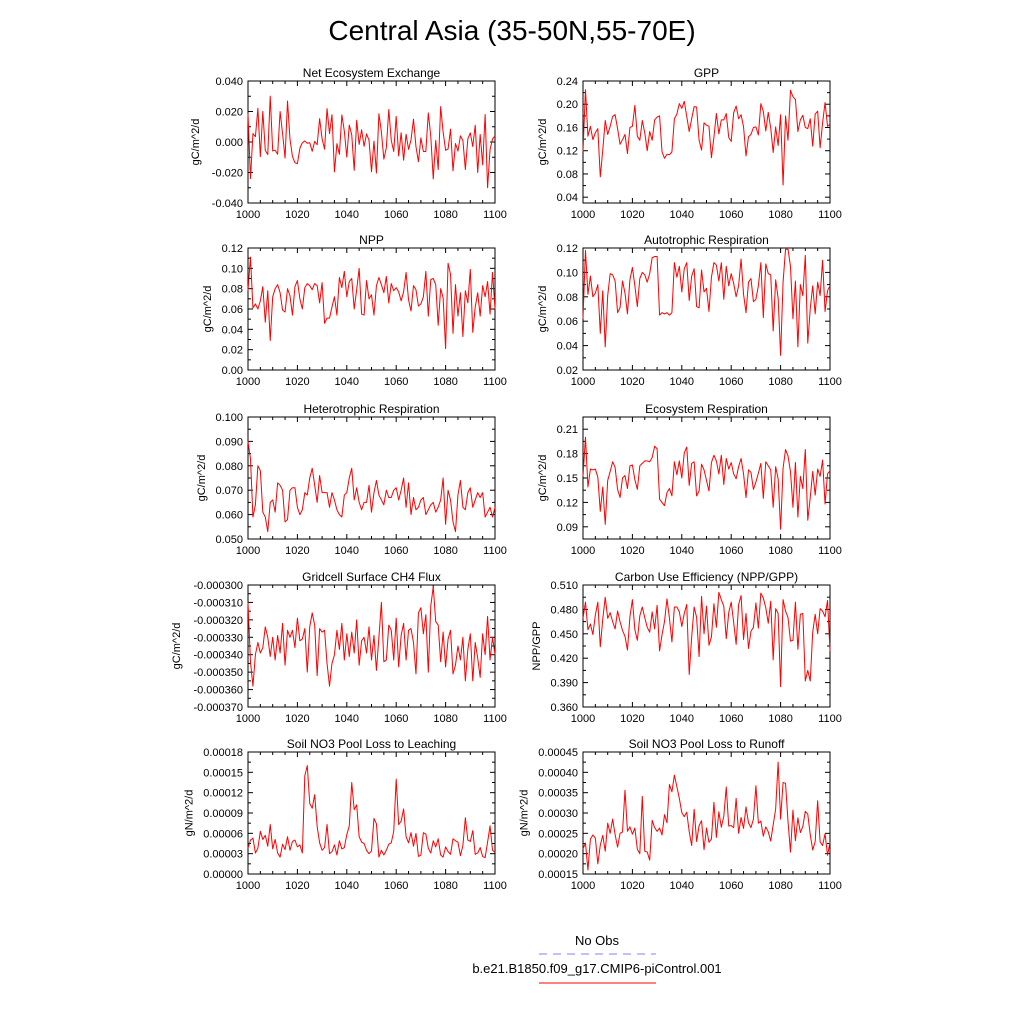  I want to click on y-tick-label: 0.16, so click(567, 128).